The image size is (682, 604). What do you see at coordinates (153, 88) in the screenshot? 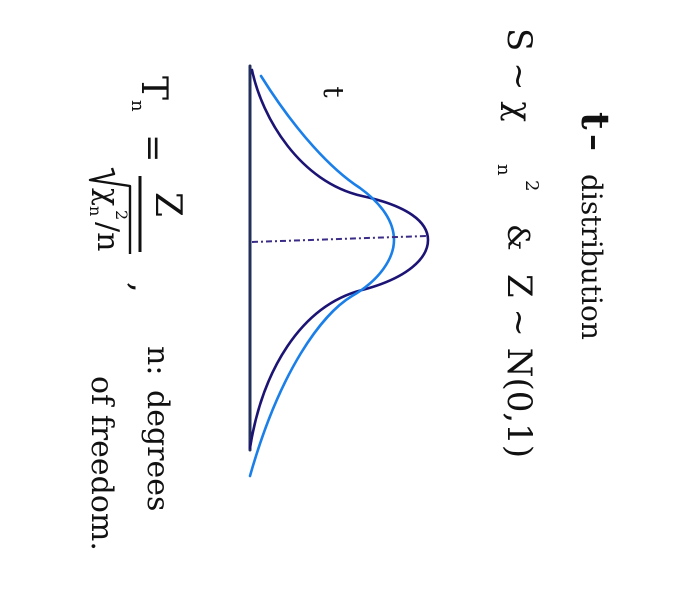
I see `formula-lhs: T` at bounding box center [153, 88].